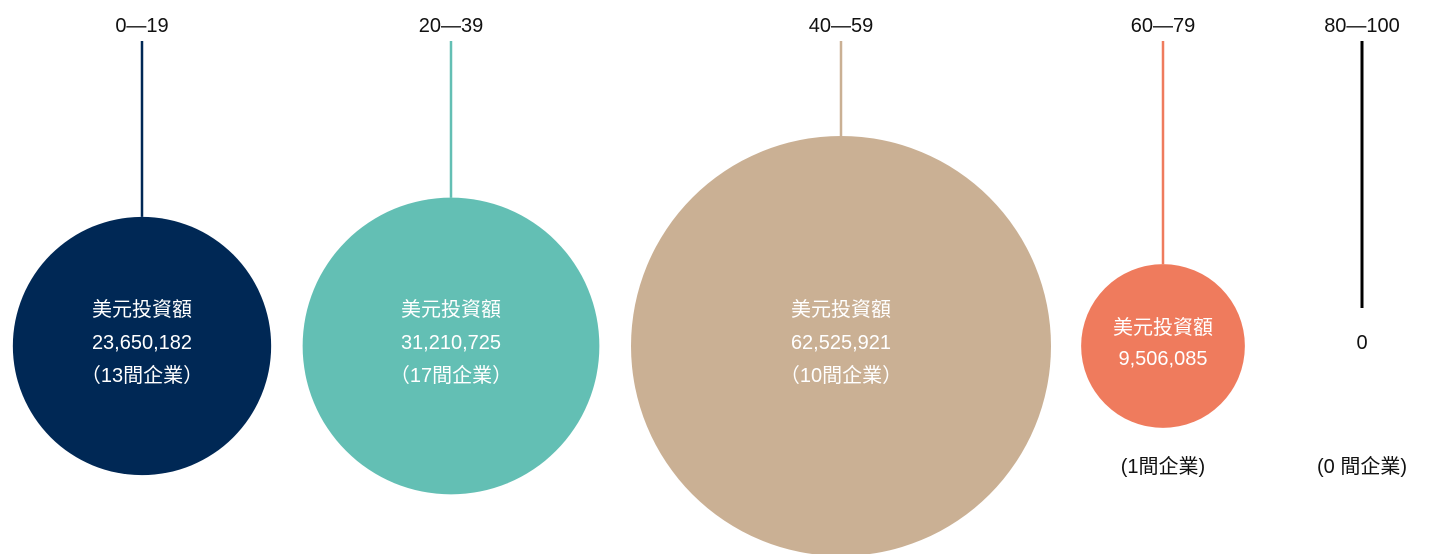 The image size is (1447, 554). Describe the element at coordinates (1163, 26) in the screenshot. I see `range-label: 60—79` at that location.